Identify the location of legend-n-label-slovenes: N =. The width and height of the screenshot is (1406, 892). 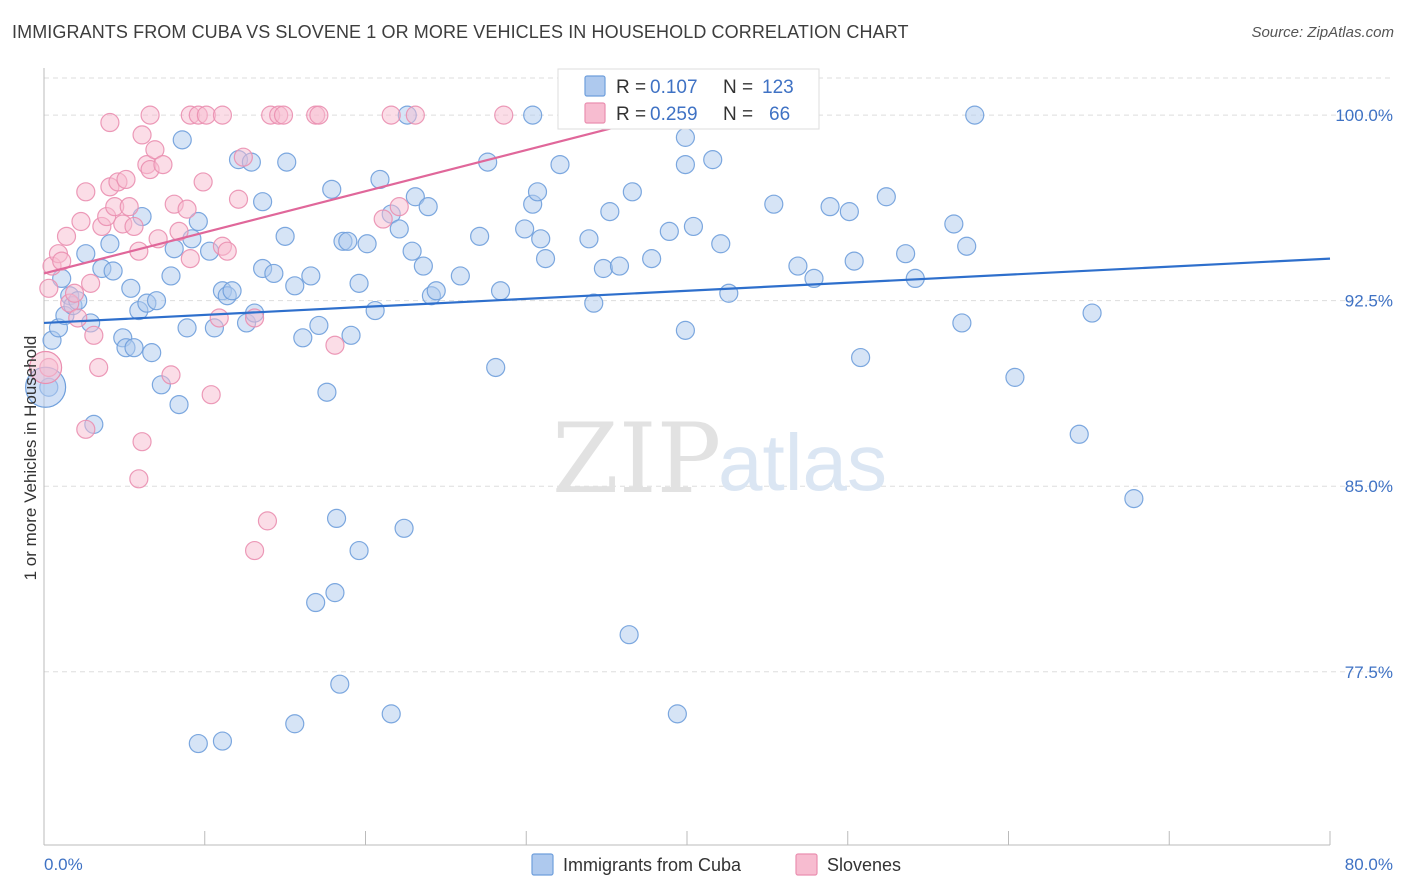
(738, 114).